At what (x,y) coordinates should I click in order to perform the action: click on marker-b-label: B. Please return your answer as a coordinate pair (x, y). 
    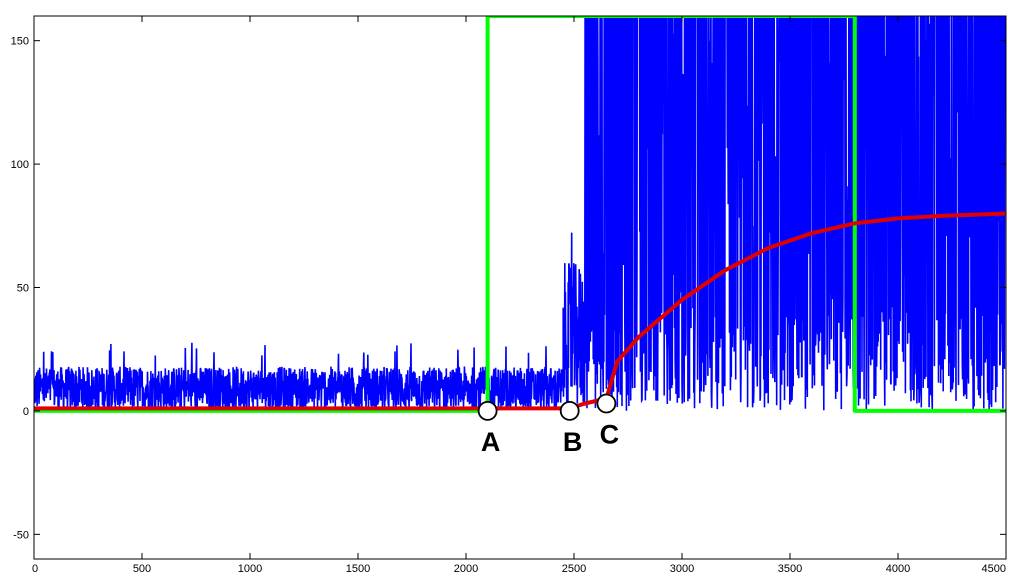
    Looking at the image, I should click on (573, 442).